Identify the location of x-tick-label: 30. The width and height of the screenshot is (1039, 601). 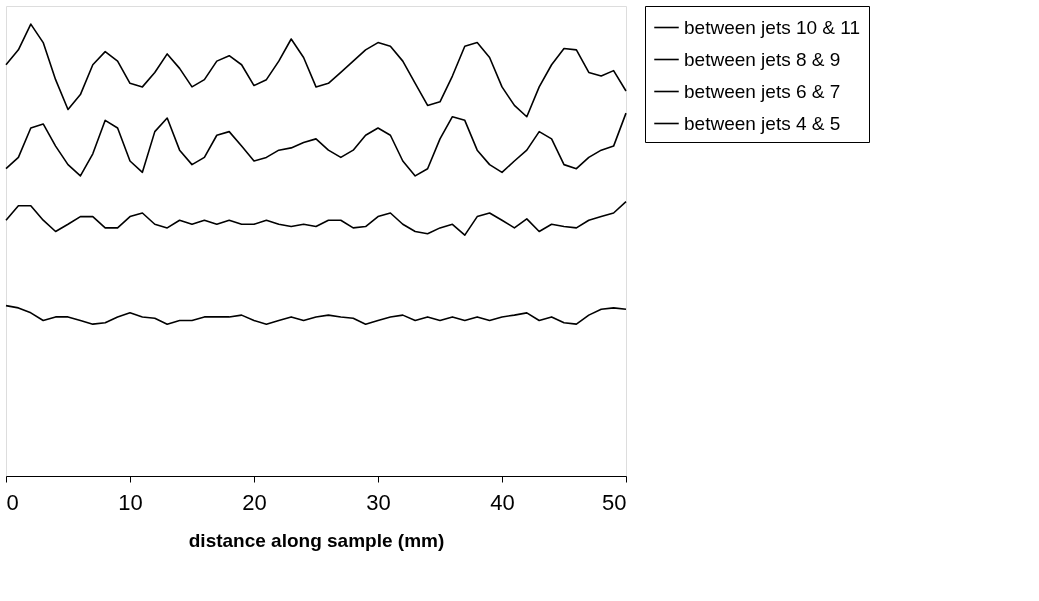
(378, 502).